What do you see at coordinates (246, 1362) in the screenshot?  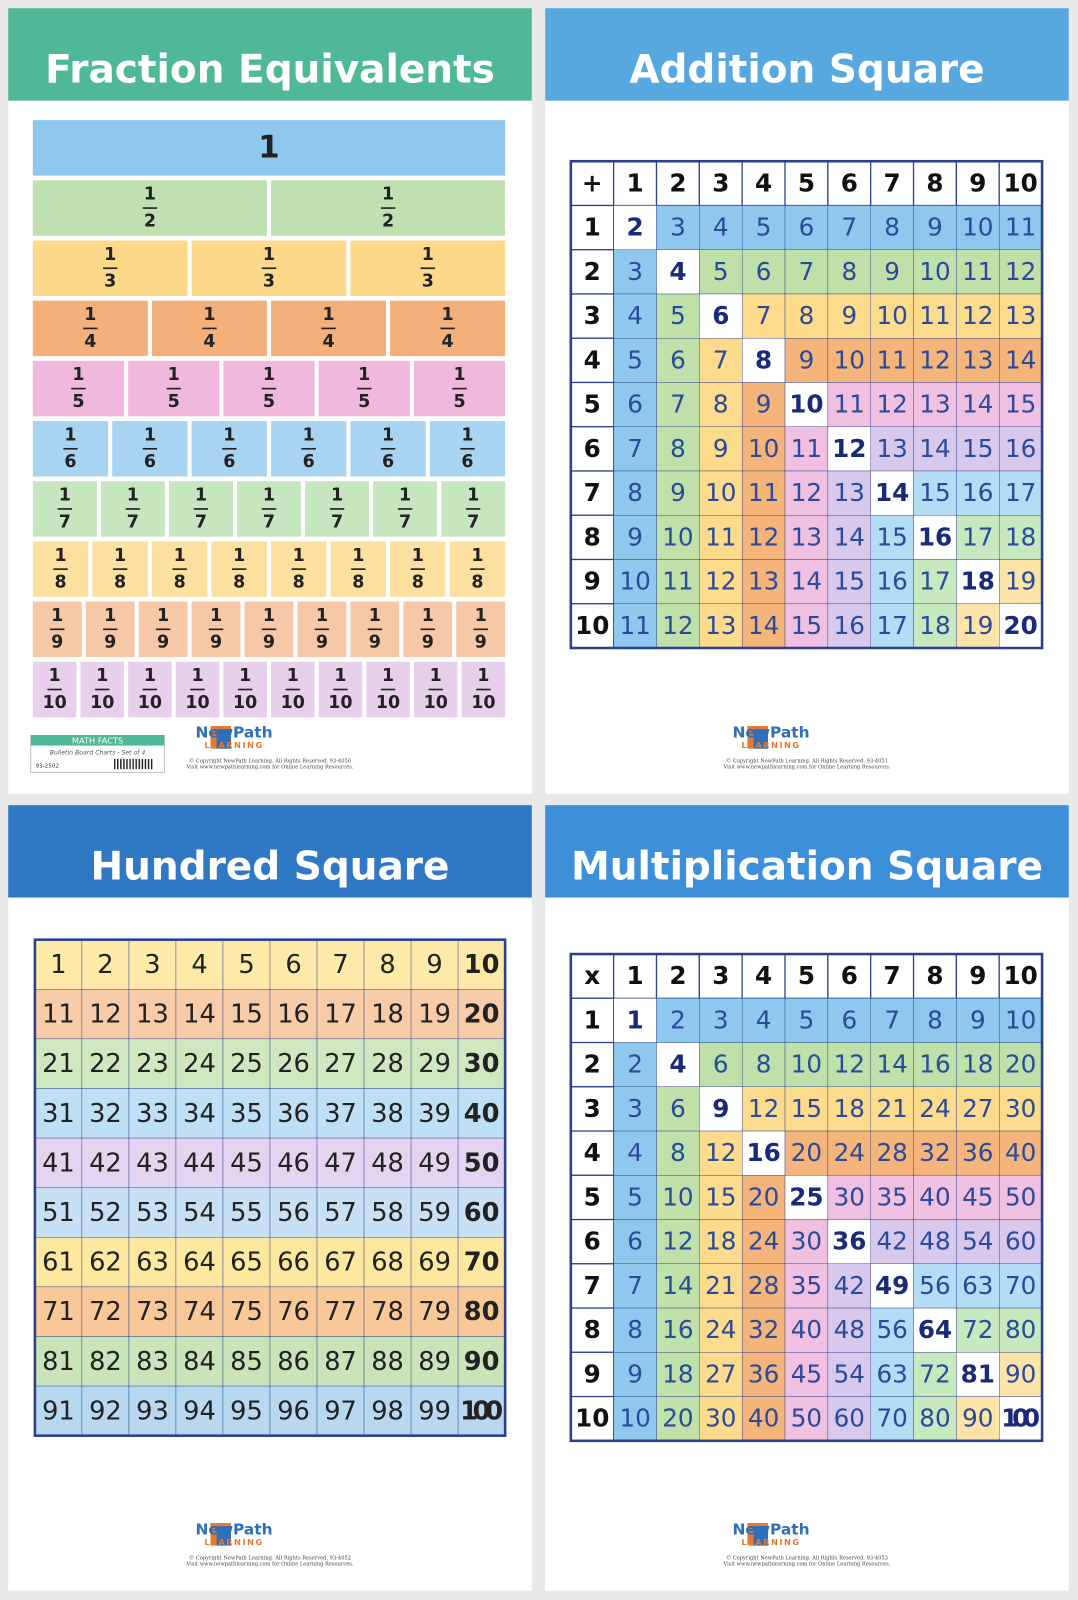 I see `cell-text: 85` at bounding box center [246, 1362].